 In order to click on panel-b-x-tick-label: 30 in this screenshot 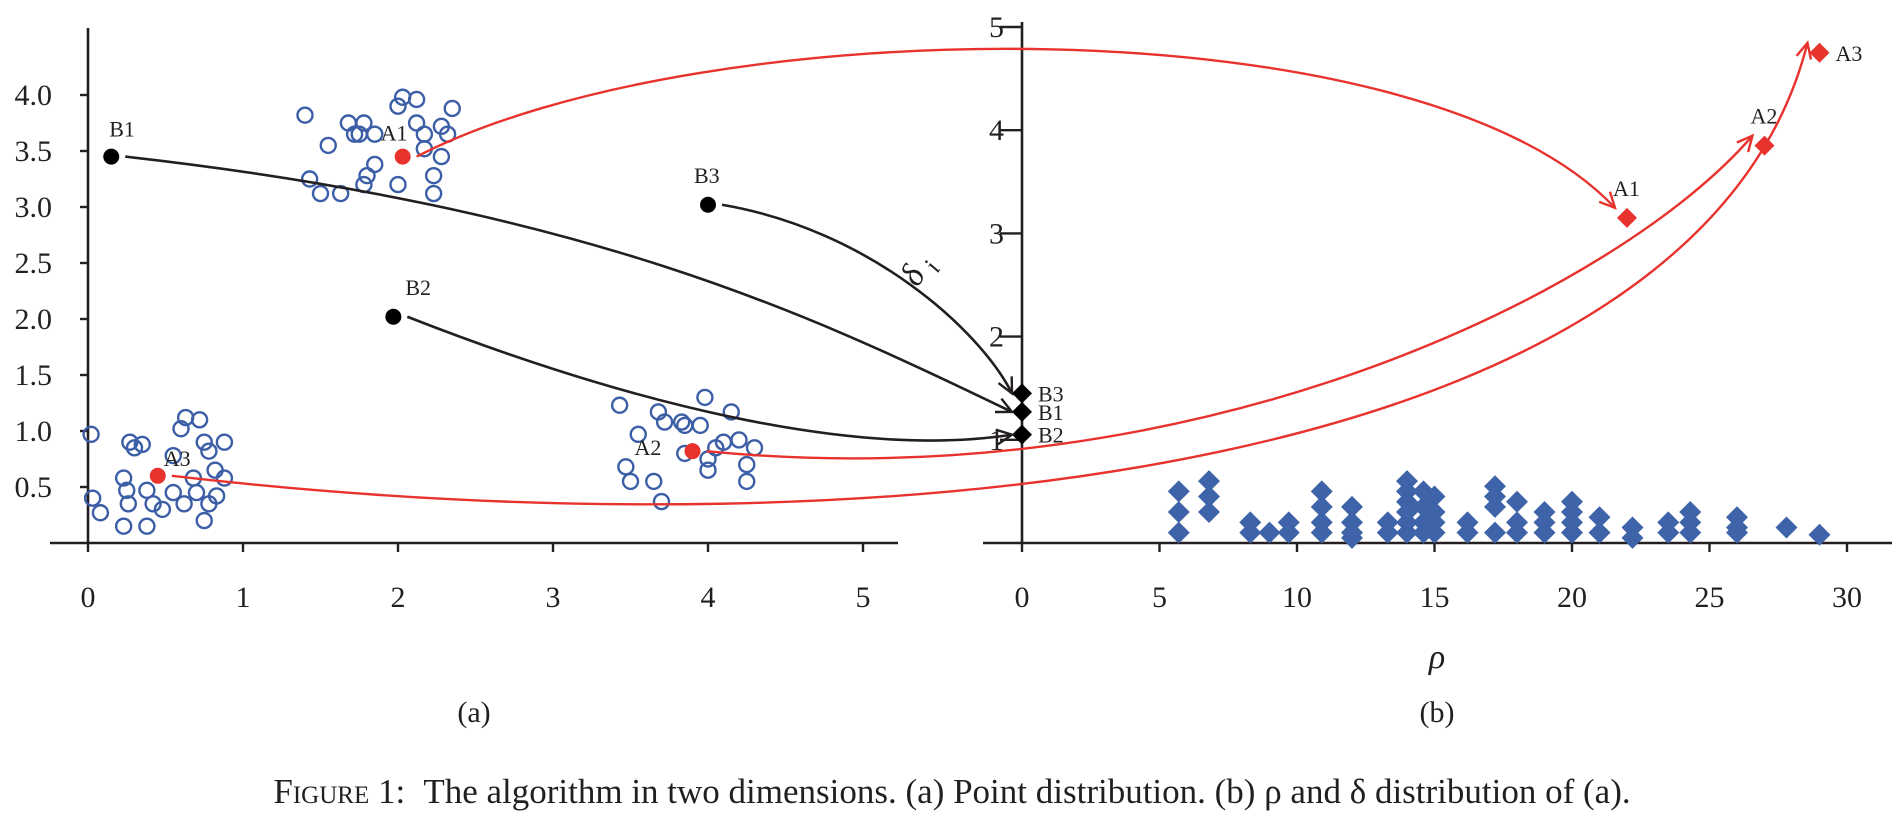, I will do `click(1847, 597)`.